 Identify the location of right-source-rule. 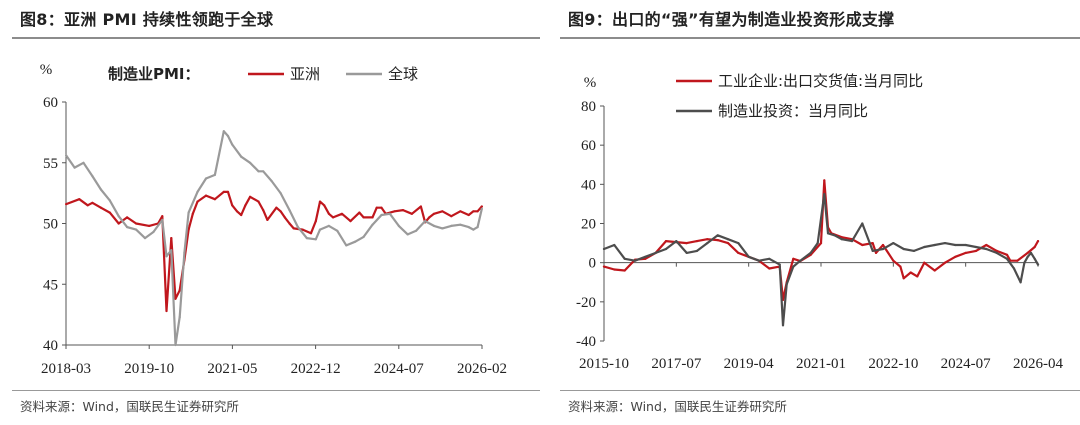
(820, 390).